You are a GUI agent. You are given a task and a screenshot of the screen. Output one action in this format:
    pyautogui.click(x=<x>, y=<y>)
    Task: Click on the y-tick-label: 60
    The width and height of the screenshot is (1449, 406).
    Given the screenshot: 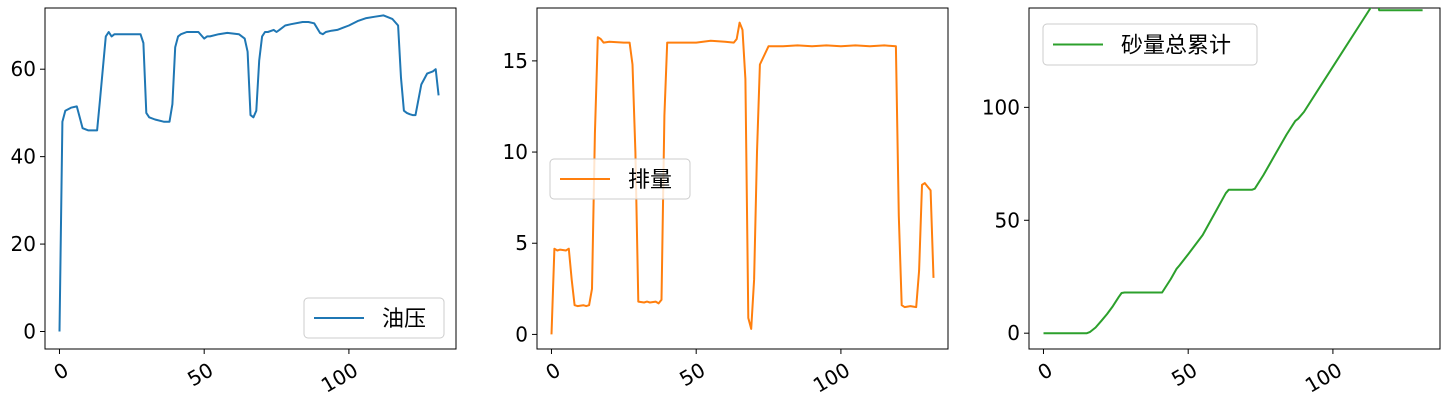 What is the action you would take?
    pyautogui.click(x=23, y=69)
    